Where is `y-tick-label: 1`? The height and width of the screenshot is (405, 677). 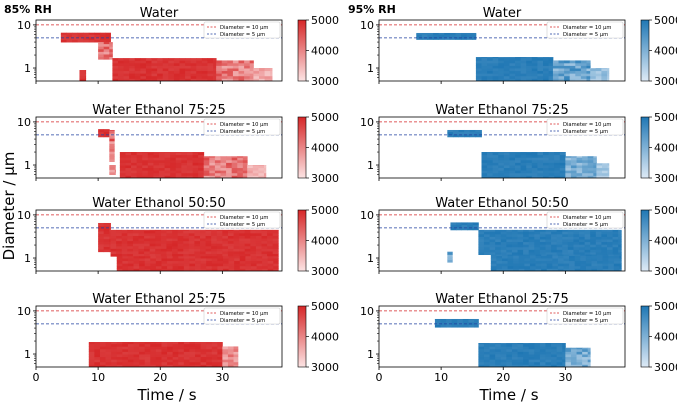 y-tick-label: 1 is located at coordinates (27, 165).